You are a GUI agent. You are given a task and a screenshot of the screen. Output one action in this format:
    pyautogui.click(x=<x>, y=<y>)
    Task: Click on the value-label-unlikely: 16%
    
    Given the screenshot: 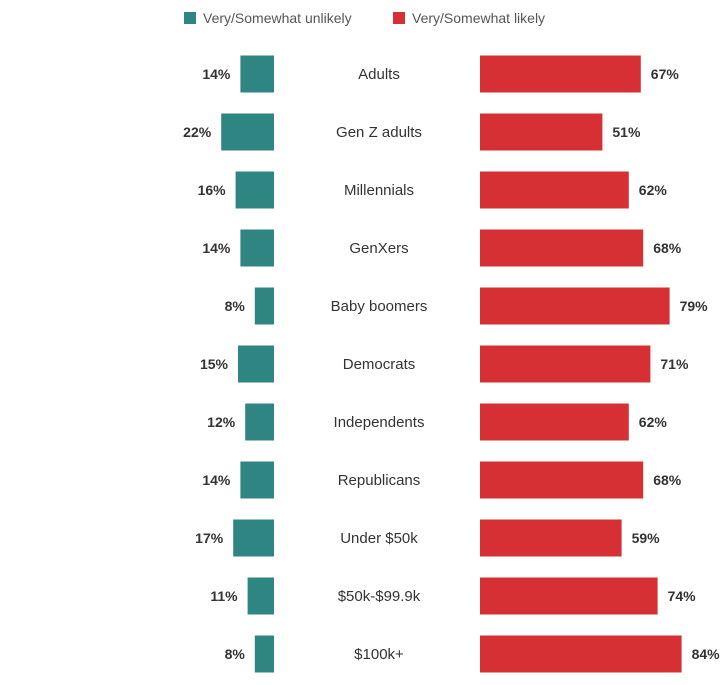 What is the action you would take?
    pyautogui.click(x=212, y=190)
    